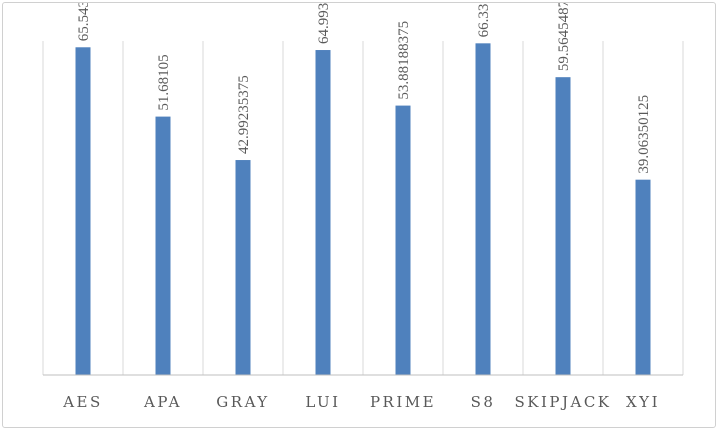 The image size is (721, 435). Describe the element at coordinates (643, 277) in the screenshot. I see `bar-xyi` at that location.